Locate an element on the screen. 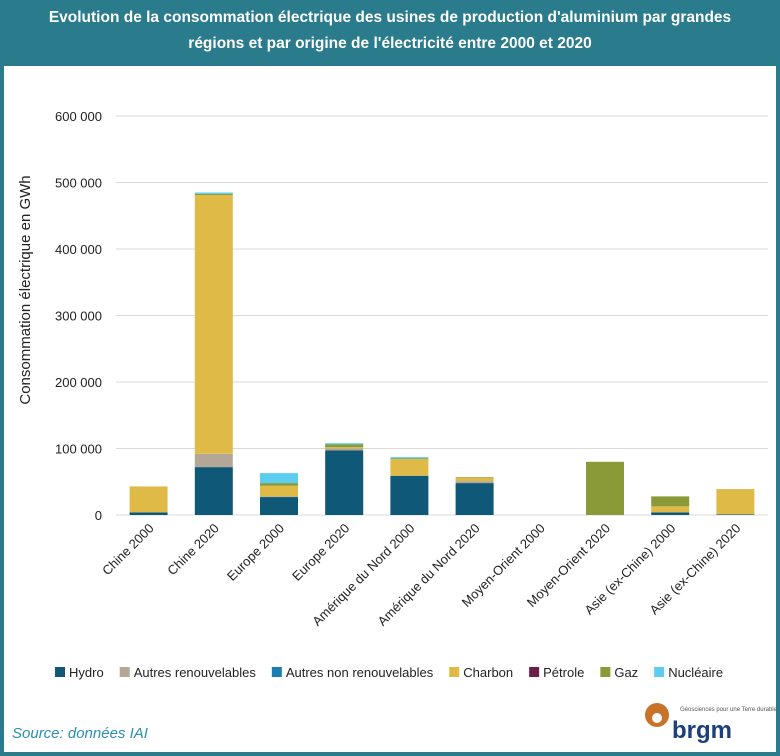 The image size is (780, 756). y-tick-label: 0 is located at coordinates (98, 515).